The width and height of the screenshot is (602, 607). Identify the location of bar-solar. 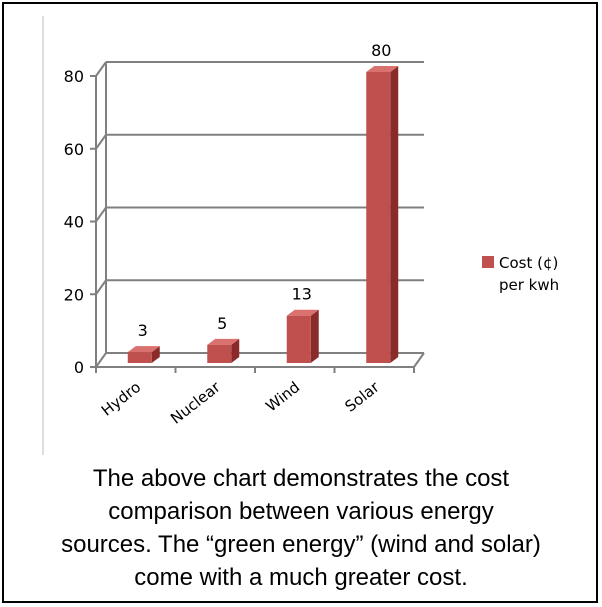
(382, 214).